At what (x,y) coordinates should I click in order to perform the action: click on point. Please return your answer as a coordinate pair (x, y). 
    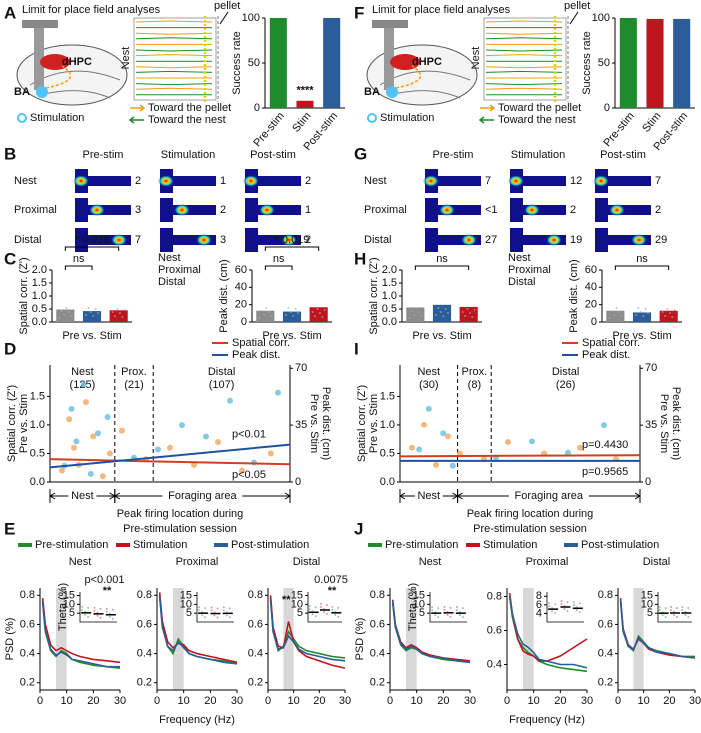
    Looking at the image, I should click on (448, 436).